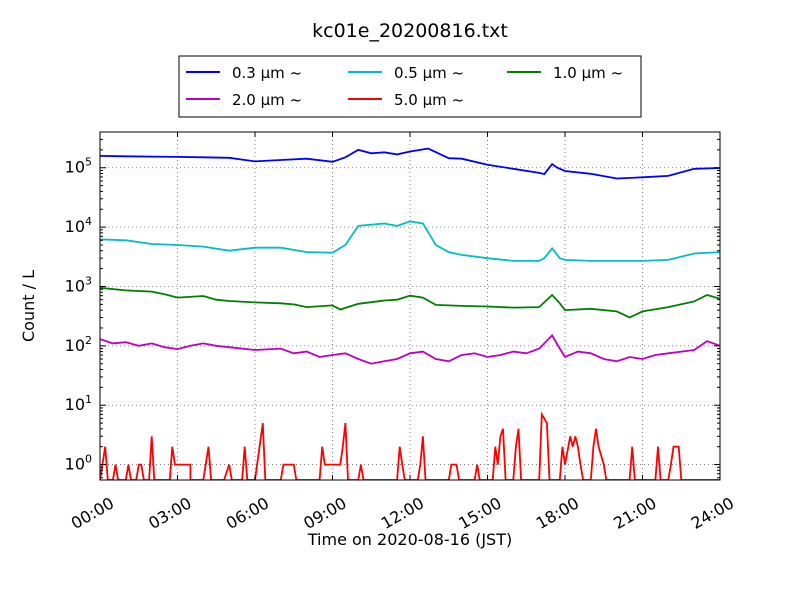 The width and height of the screenshot is (800, 600). I want to click on x-axis-label: Time on 2020-08-16 (JST), so click(409, 539).